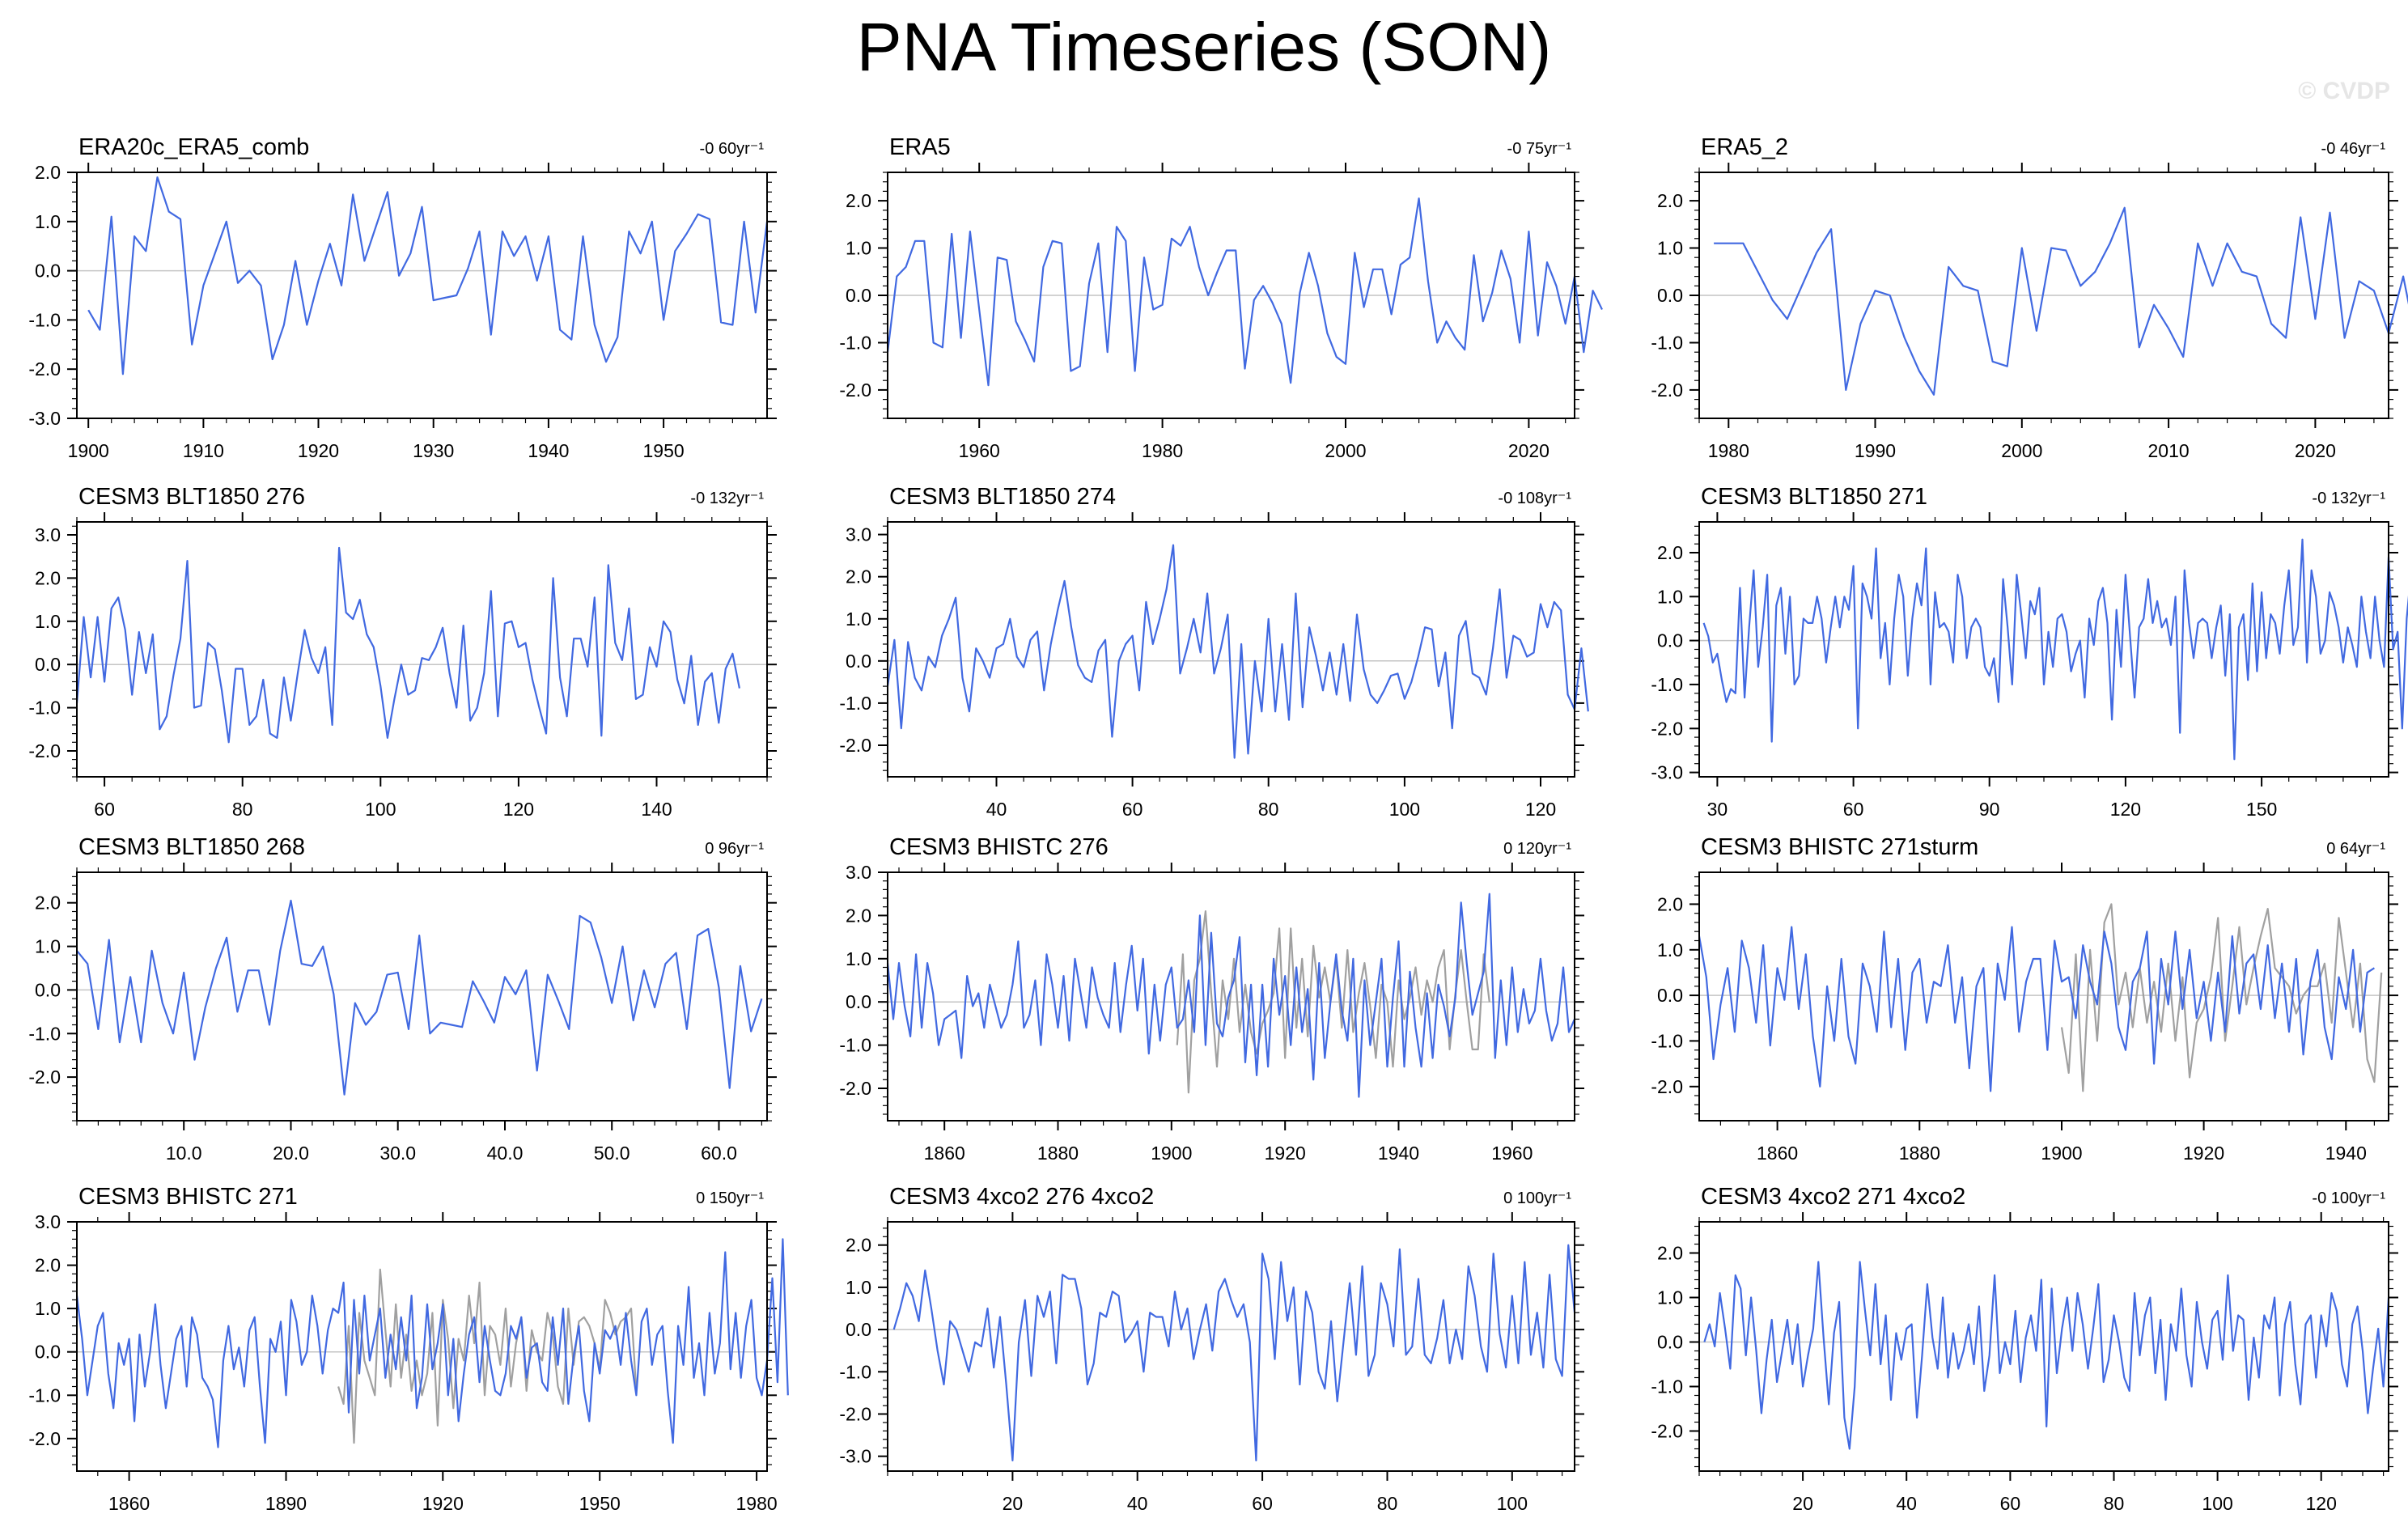 Image resolution: width=2408 pixels, height=1535 pixels. Describe the element at coordinates (2355, 849) in the screenshot. I see `trend-label: 0 64yr⁻¹` at that location.